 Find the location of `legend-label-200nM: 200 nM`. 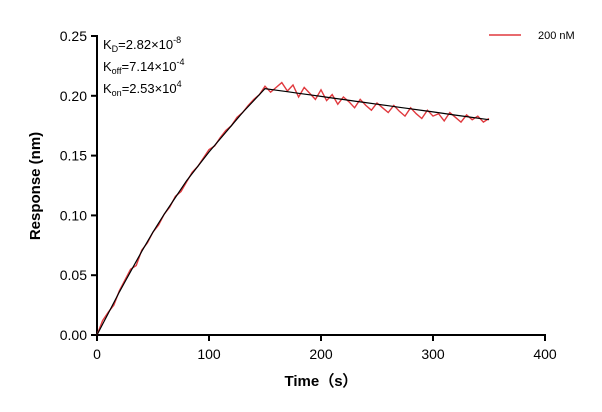

legend-label-200nM: 200 nM is located at coordinates (556, 36).